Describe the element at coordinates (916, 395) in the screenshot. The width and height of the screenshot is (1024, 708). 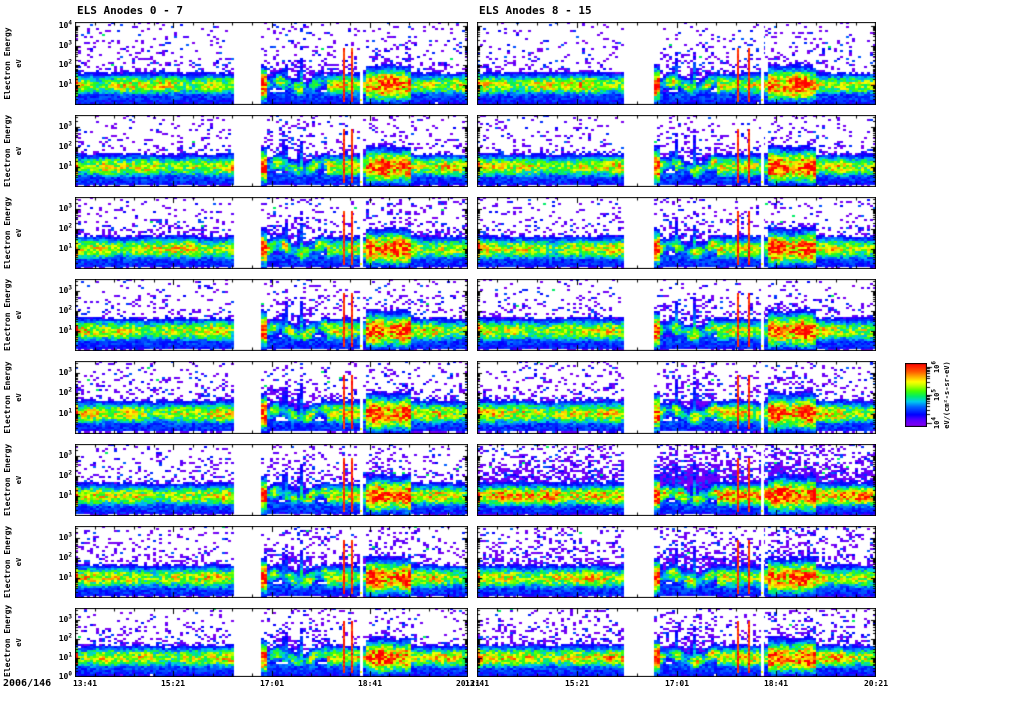
I see `colorbar-gradient` at that location.